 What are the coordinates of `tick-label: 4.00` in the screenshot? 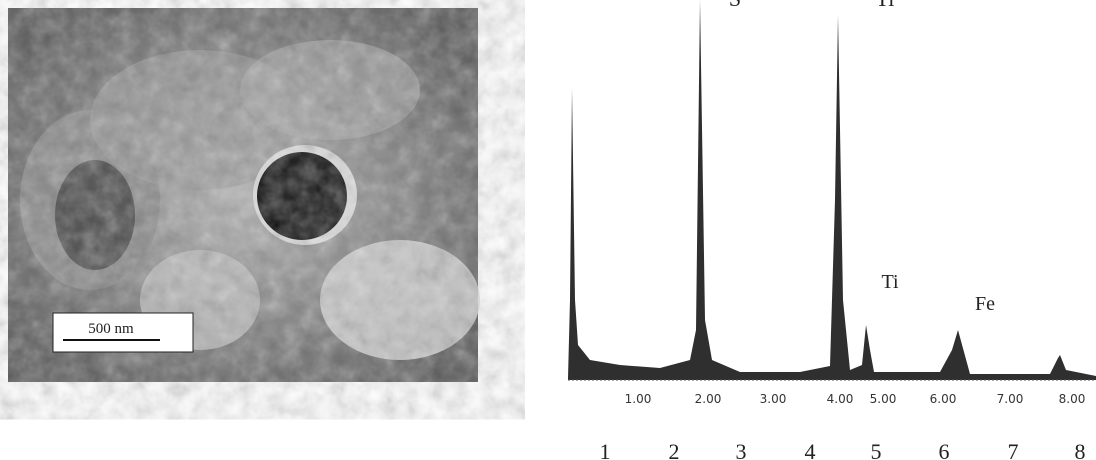 It's located at (840, 399).